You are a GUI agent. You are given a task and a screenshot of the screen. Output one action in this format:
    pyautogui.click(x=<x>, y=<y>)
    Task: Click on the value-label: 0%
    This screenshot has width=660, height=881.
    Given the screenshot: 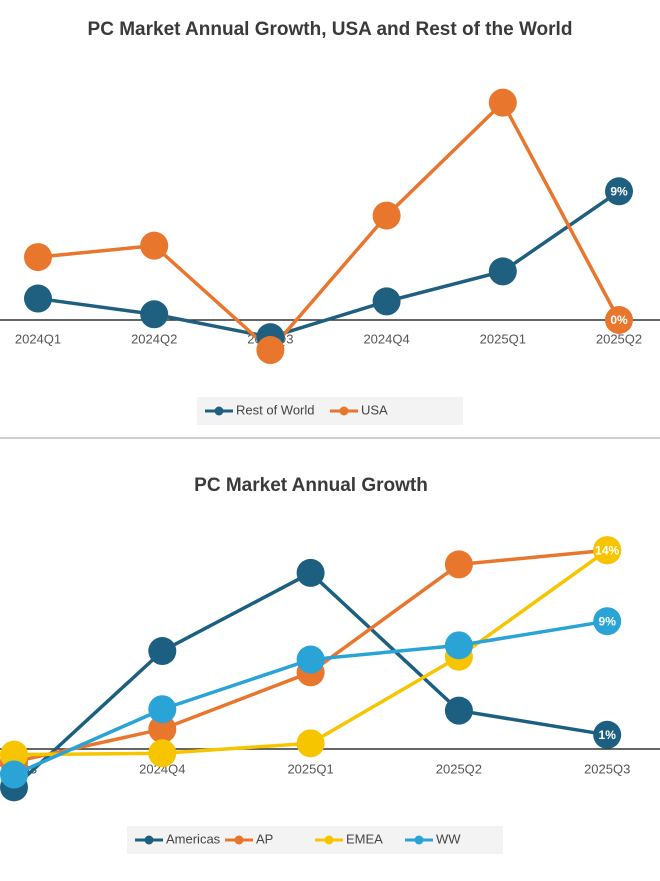 What is the action you would take?
    pyautogui.click(x=619, y=320)
    